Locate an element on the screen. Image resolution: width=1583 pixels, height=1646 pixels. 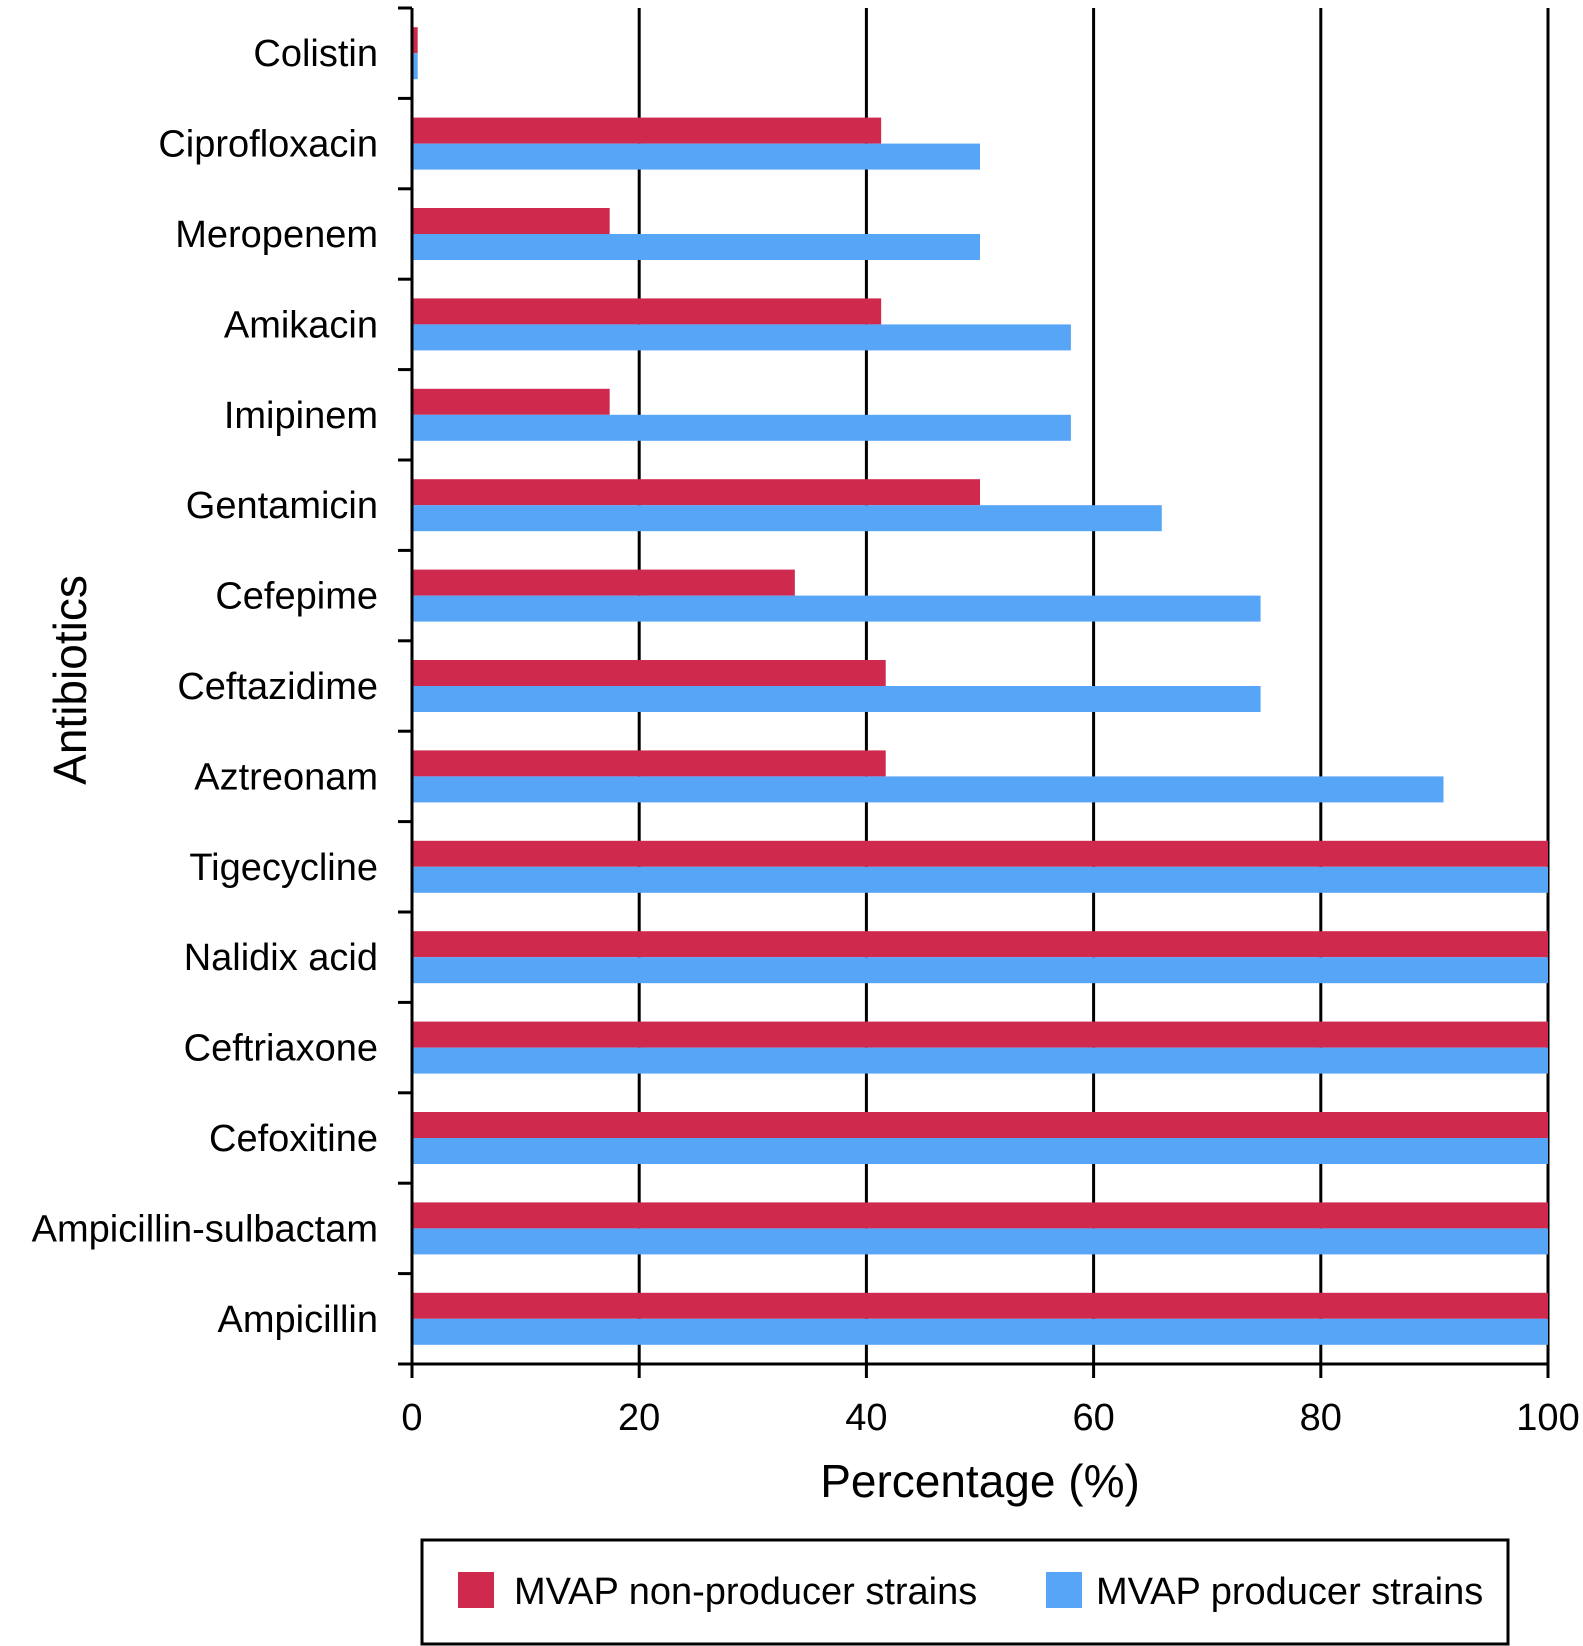
x-tick-label: 40 is located at coordinates (866, 1418).